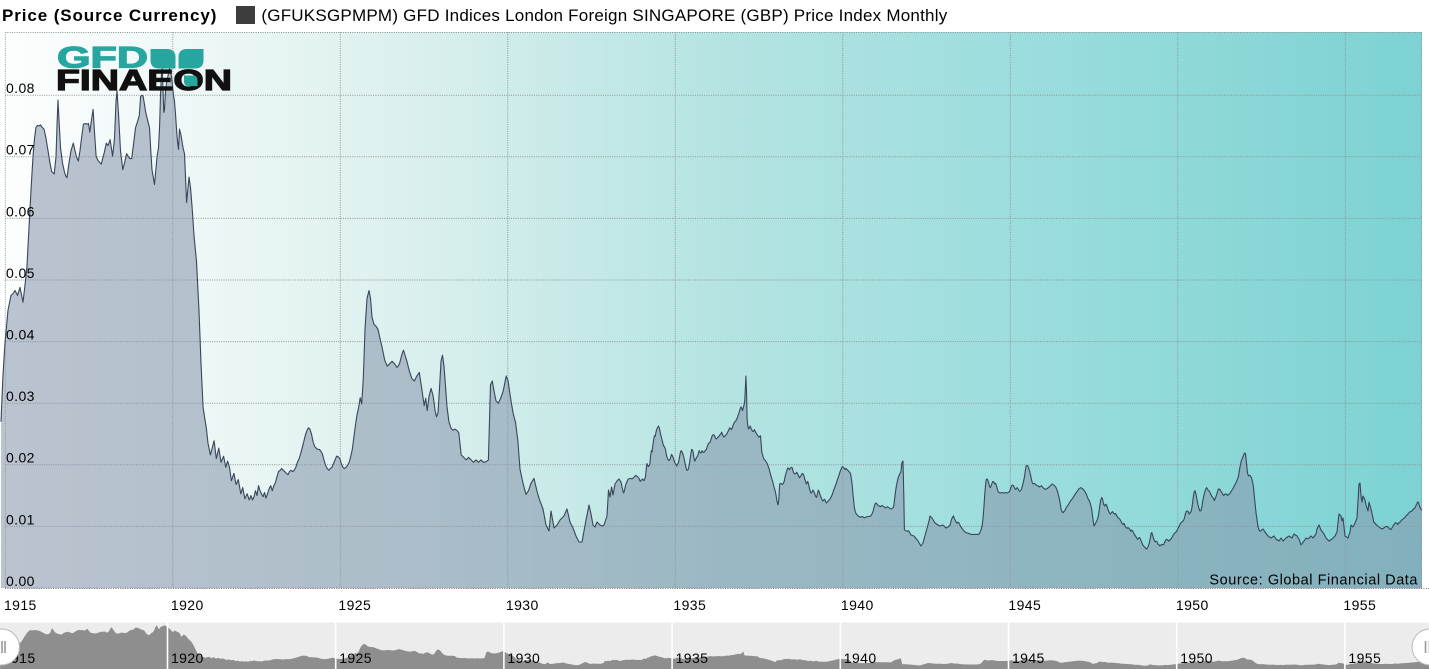  What do you see at coordinates (20, 211) in the screenshot?
I see `svg-text: 0.06` at bounding box center [20, 211].